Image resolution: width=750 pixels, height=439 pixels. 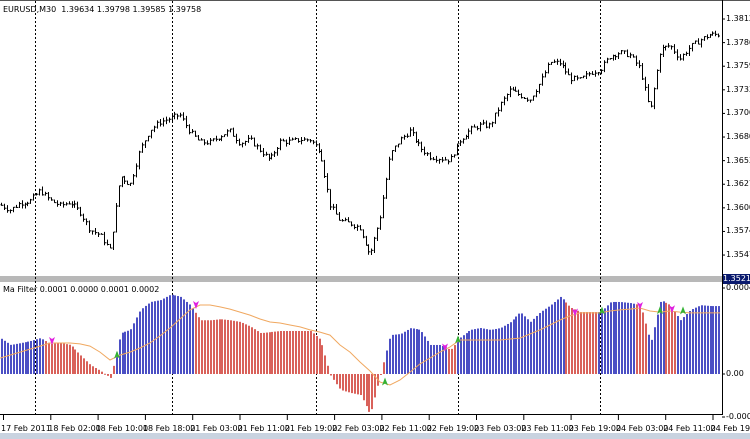 What do you see at coordinates (20, 289) in the screenshot?
I see `indicator-name: Ma Filter` at bounding box center [20, 289].